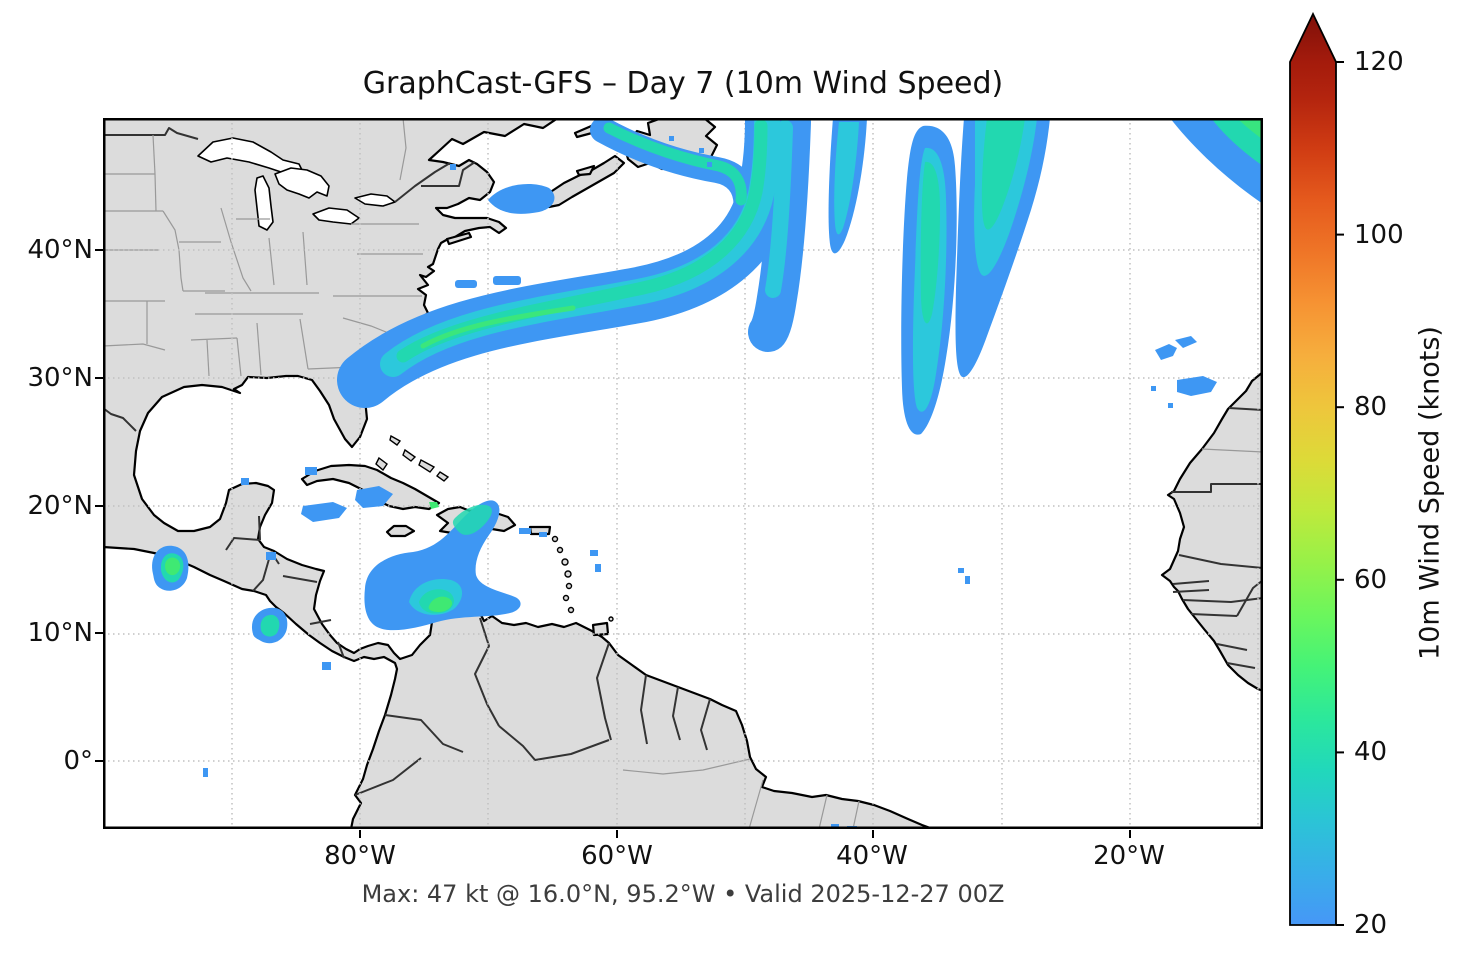  What do you see at coordinates (1379, 62) in the screenshot?
I see `colorbar-tick-label: 120` at bounding box center [1379, 62].